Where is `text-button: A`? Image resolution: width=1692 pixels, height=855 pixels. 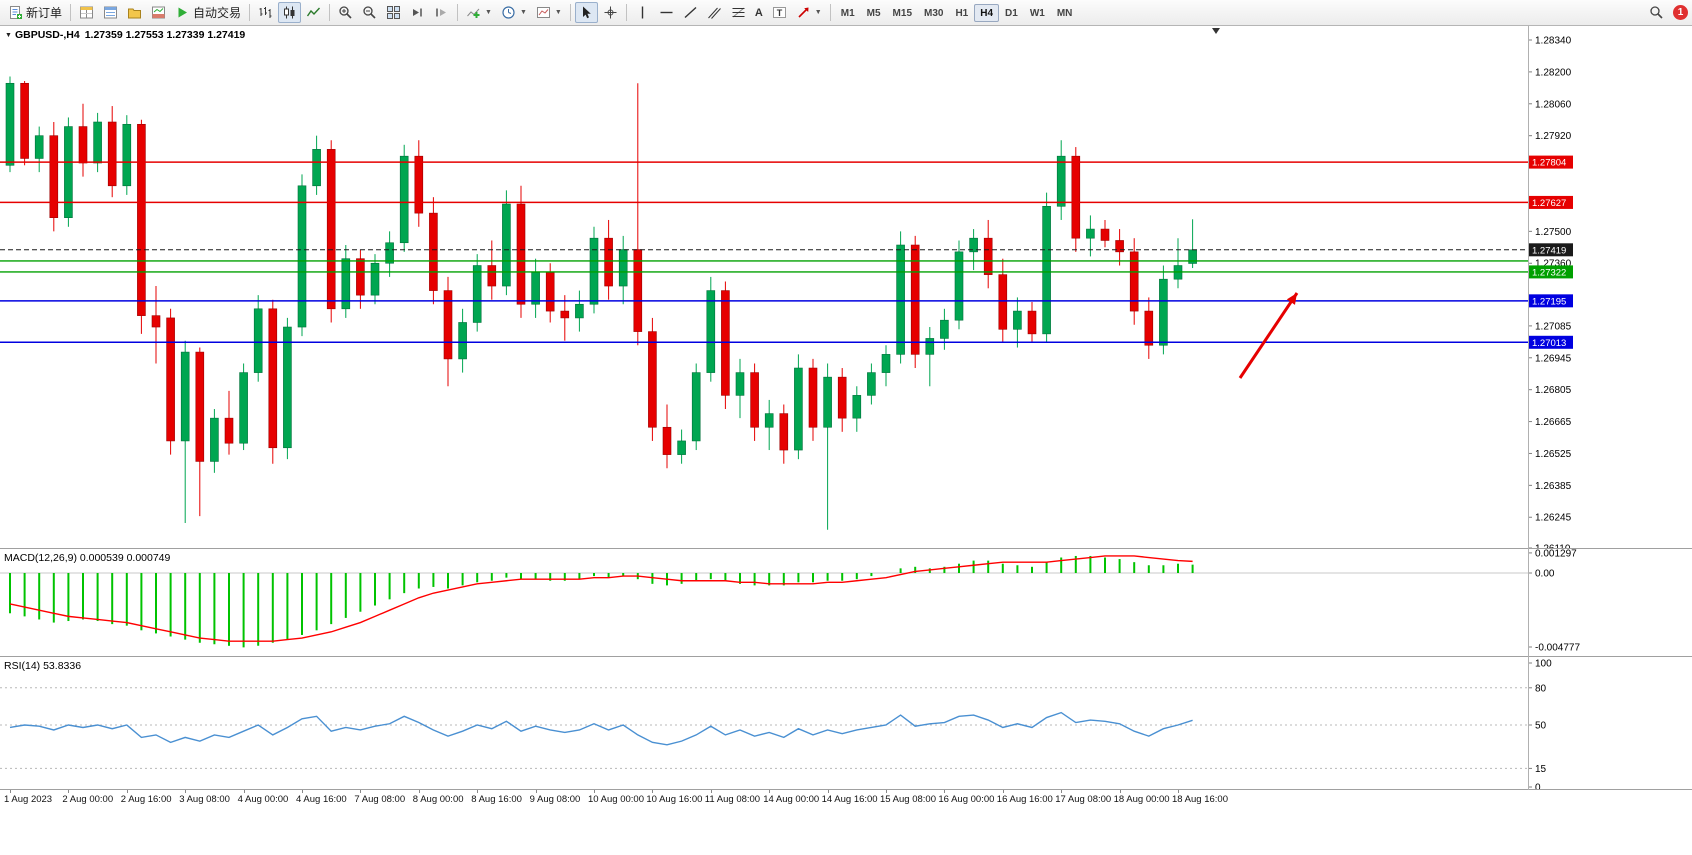 text-button: A is located at coordinates (759, 12).